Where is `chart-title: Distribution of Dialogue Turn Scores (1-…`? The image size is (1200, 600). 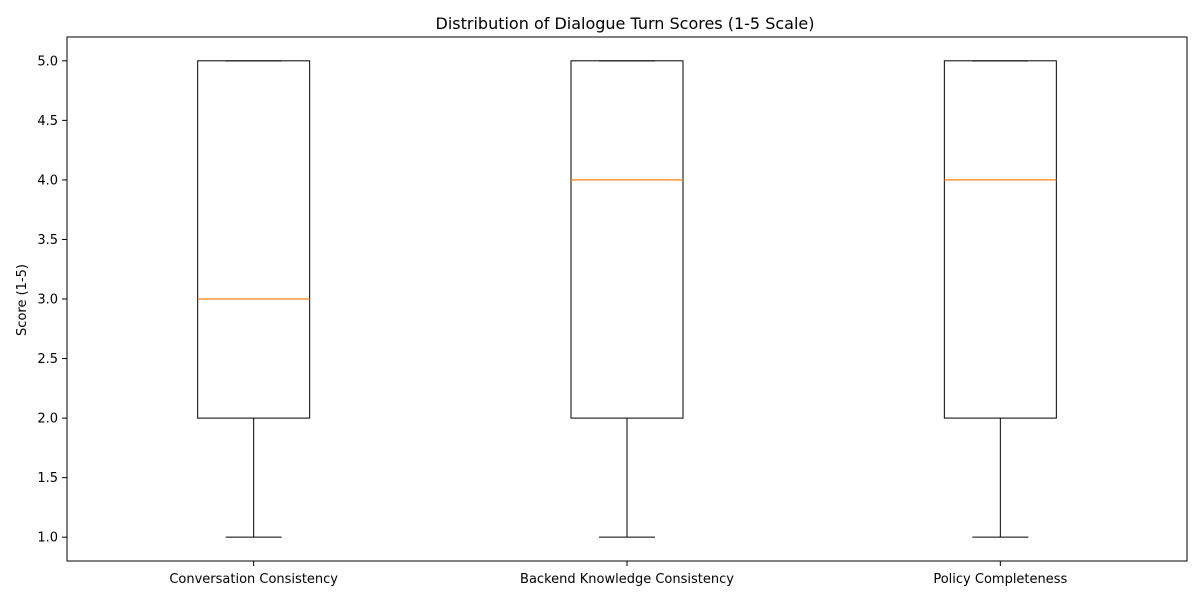 chart-title: Distribution of Dialogue Turn Scores (1-… is located at coordinates (625, 23).